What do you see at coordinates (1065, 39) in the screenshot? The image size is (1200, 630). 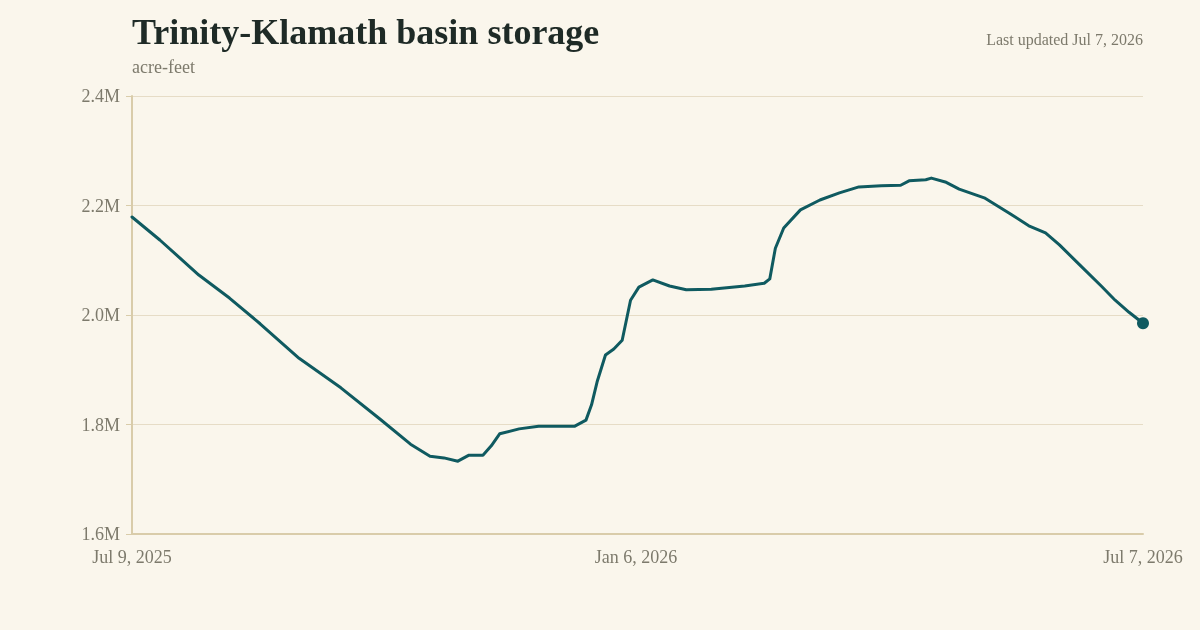 I see `text: Last updated Jul 7, 2026` at bounding box center [1065, 39].